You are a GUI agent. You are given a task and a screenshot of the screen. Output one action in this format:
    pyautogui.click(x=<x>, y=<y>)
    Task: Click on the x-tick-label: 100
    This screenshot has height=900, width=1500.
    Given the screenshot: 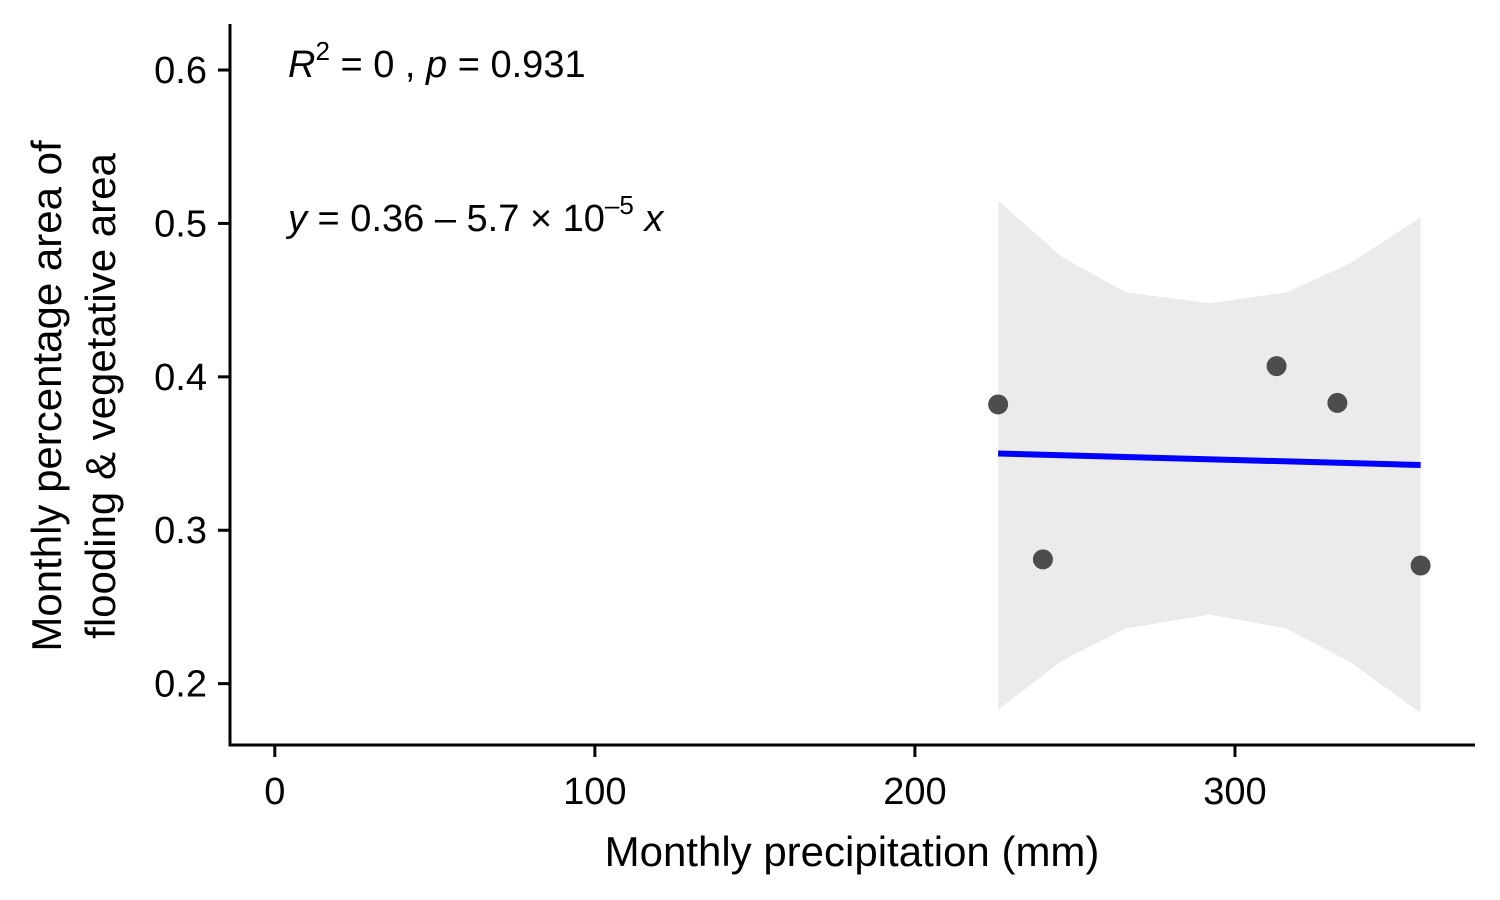 What is the action you would take?
    pyautogui.click(x=594, y=792)
    